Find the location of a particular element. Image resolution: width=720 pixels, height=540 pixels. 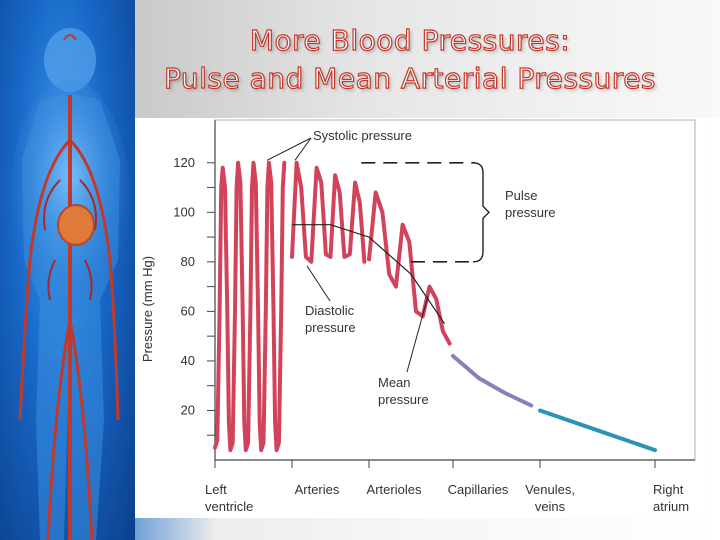

mean-pressure-label: Mean pressure is located at coordinates (403, 391).